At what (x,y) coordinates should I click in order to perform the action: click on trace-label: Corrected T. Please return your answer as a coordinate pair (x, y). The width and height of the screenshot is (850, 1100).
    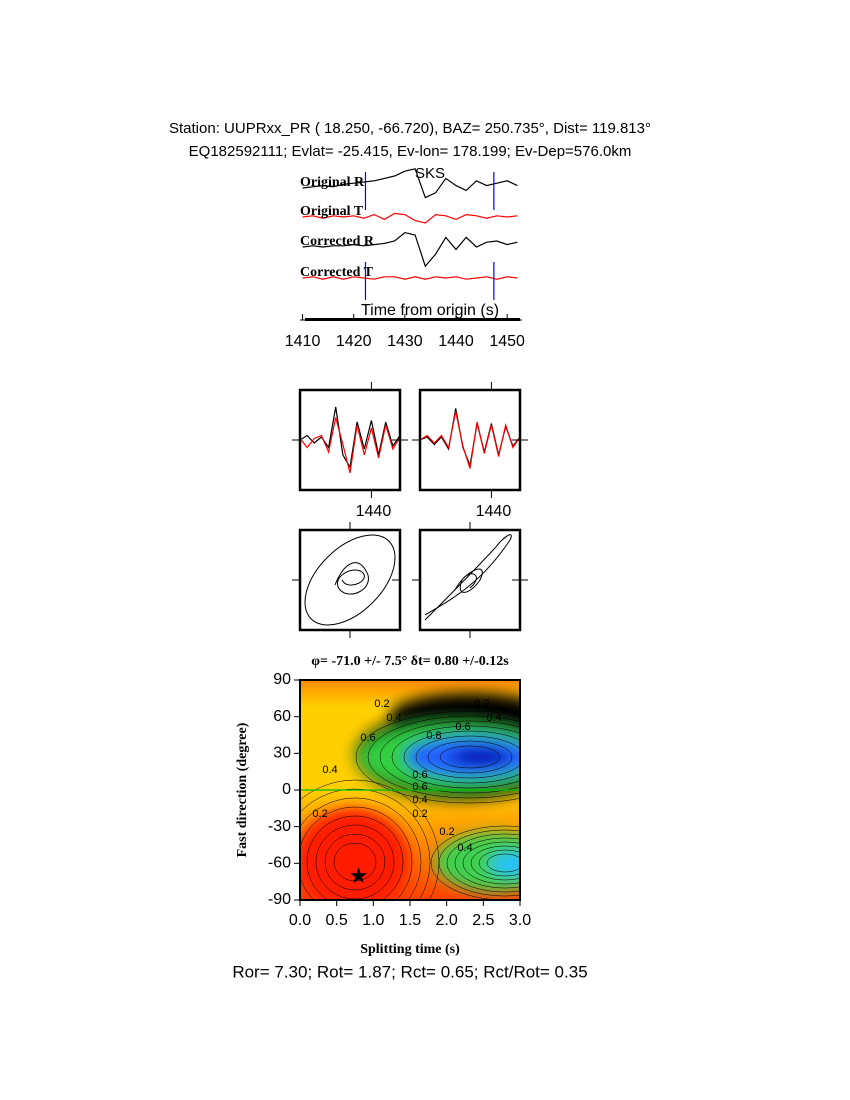
    Looking at the image, I should click on (337, 272).